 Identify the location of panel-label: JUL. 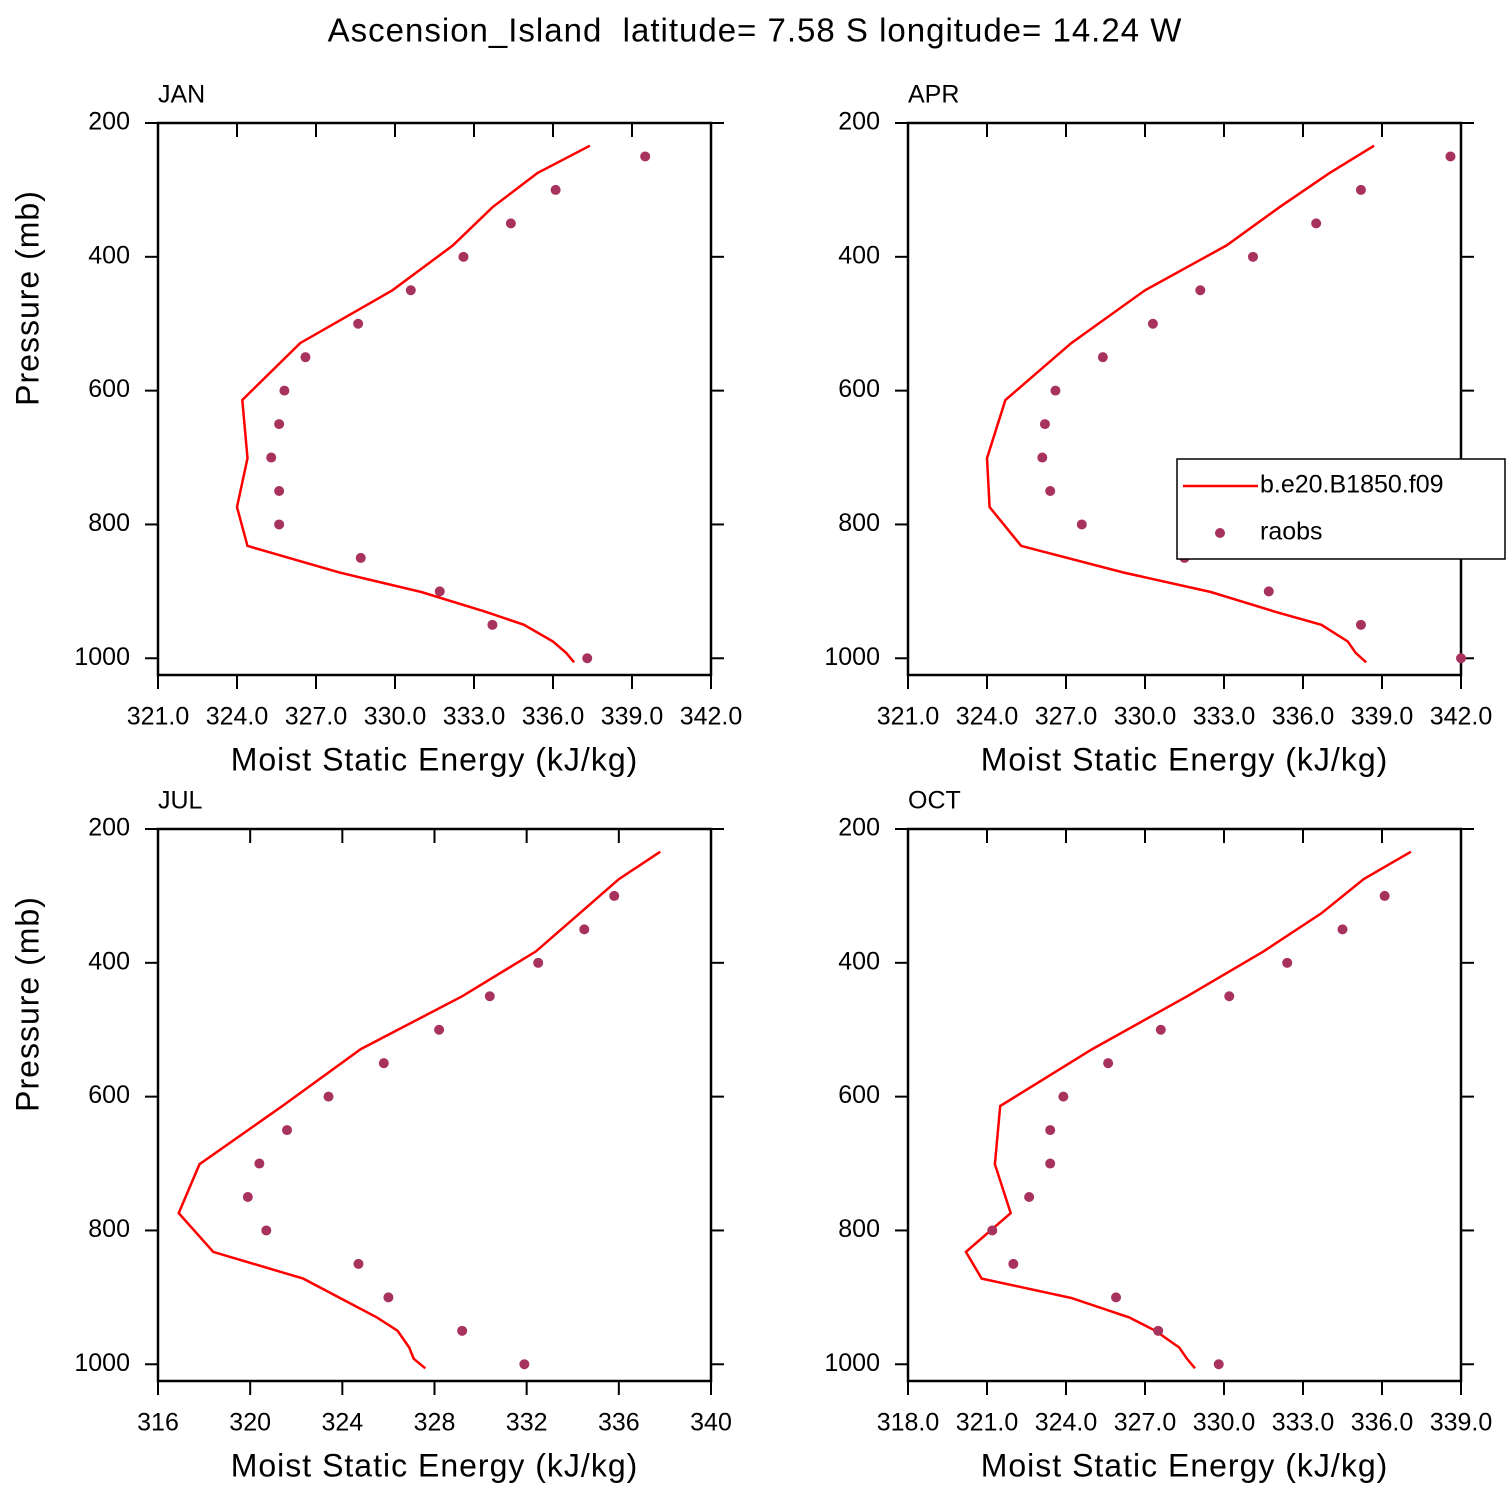
(180, 801).